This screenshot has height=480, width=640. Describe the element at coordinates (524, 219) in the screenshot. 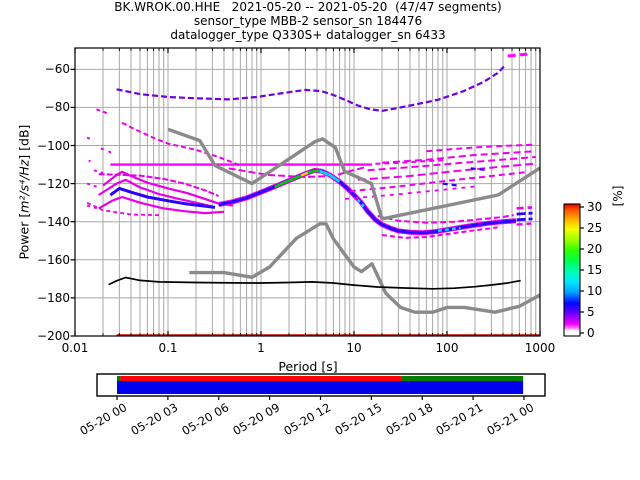

I see `psd-histogram-right-stack-b2` at that location.